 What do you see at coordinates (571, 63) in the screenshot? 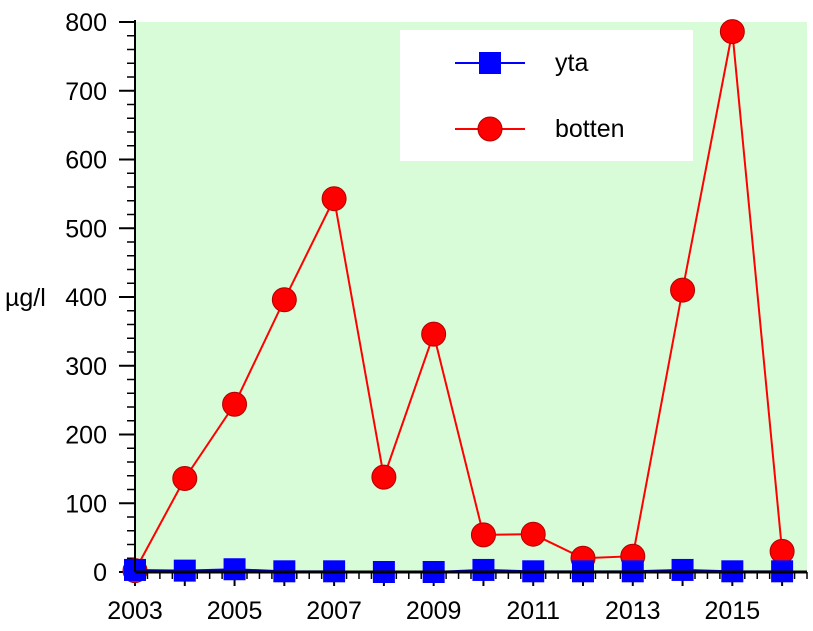
I see `legend-label-yta: yta` at bounding box center [571, 63].